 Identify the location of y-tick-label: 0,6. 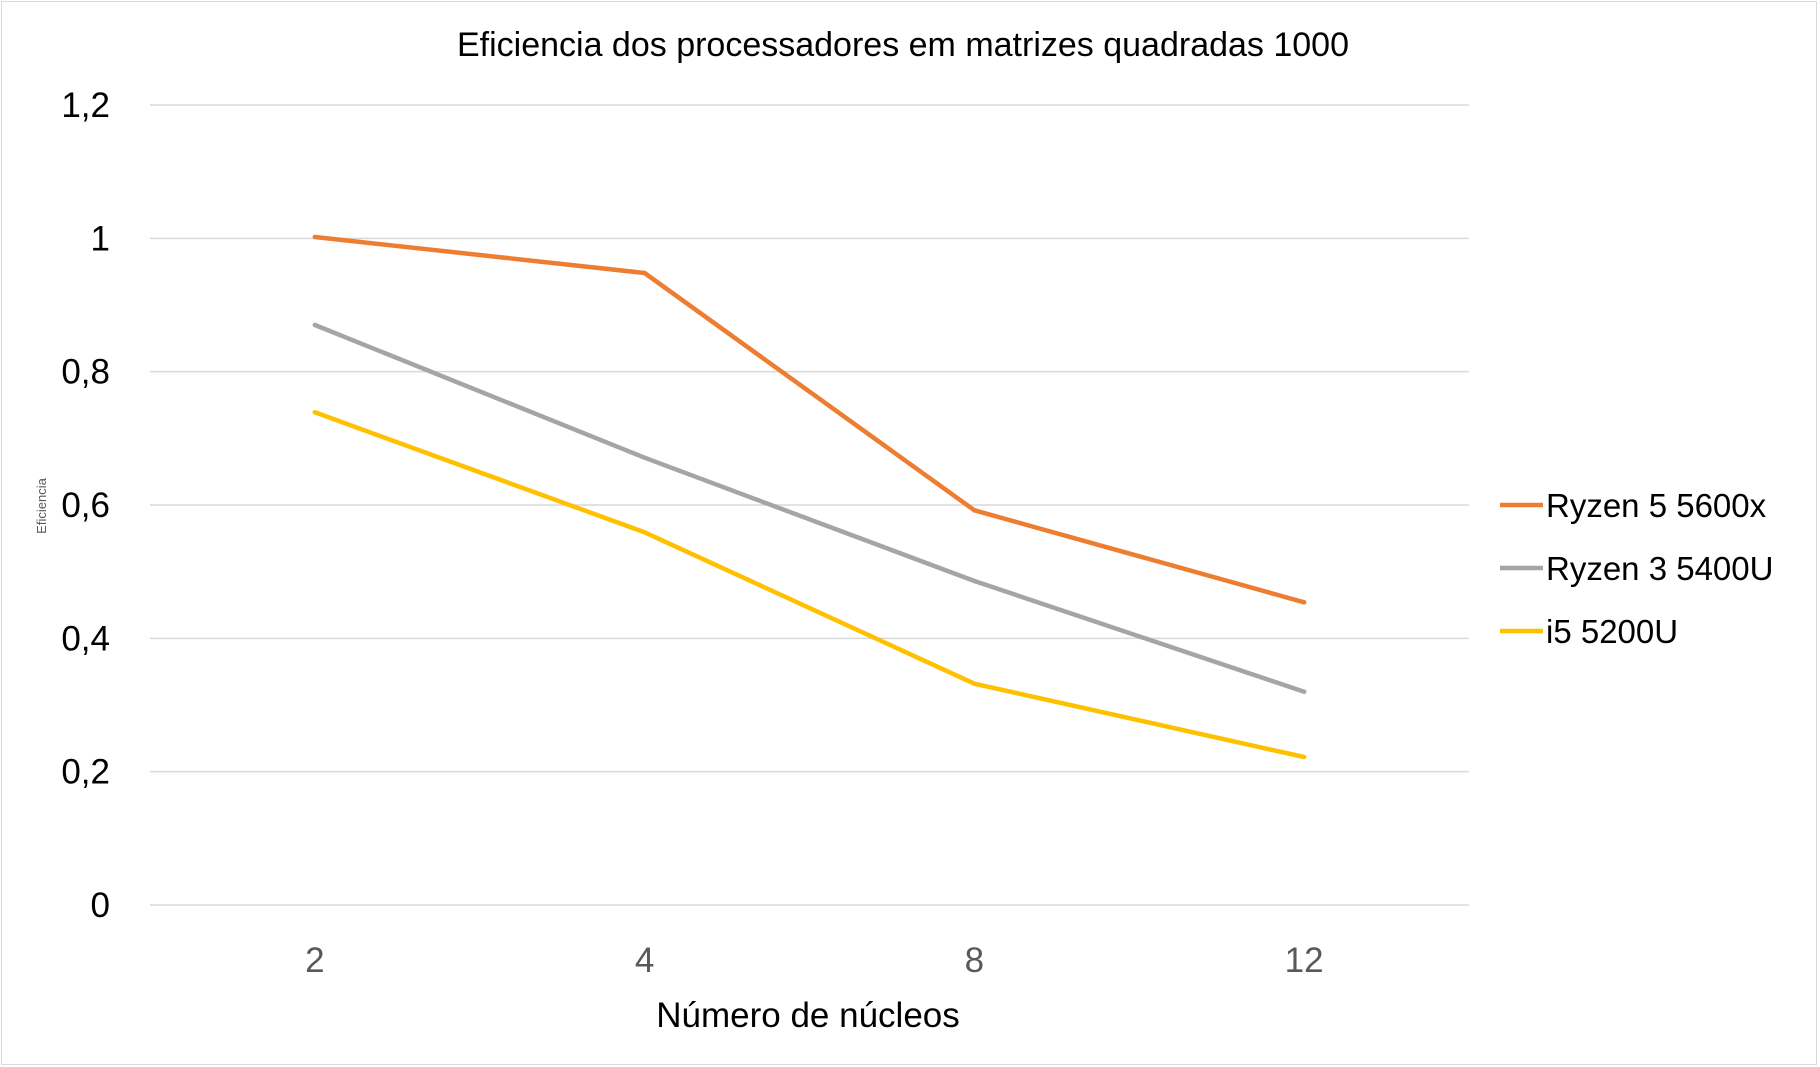
(85, 505).